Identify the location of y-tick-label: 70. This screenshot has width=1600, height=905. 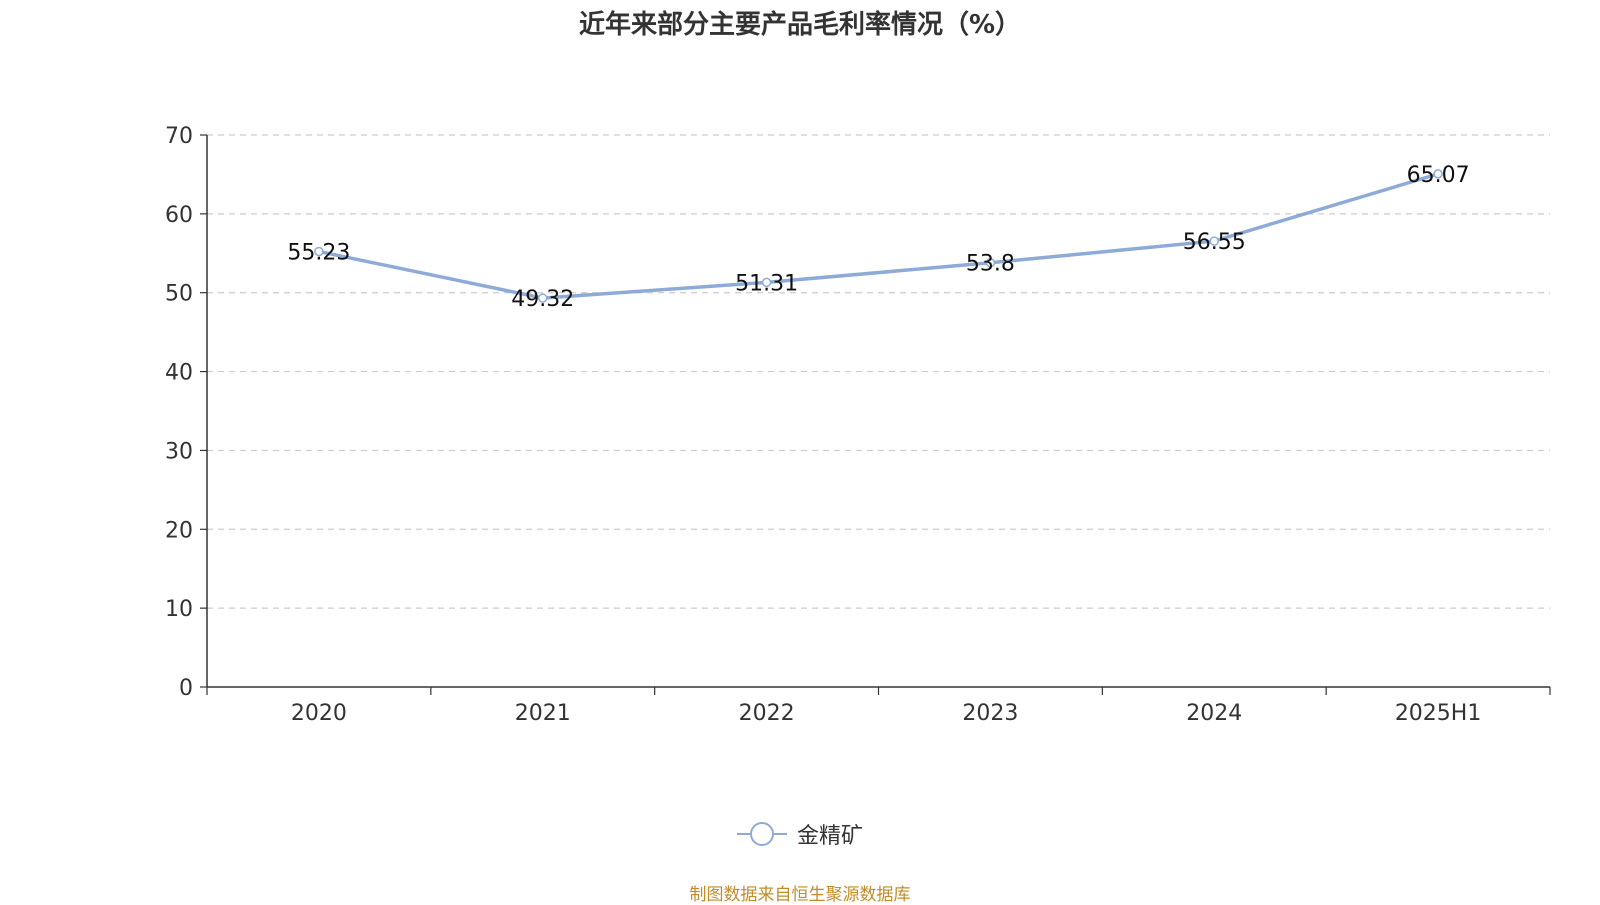
(179, 136).